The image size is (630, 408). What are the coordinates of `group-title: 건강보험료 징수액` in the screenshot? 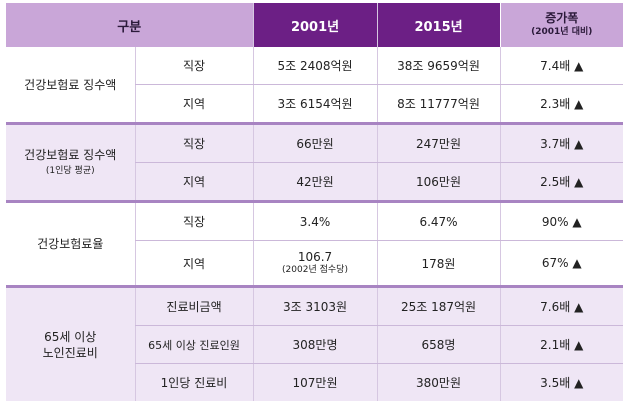 It's located at (70, 86).